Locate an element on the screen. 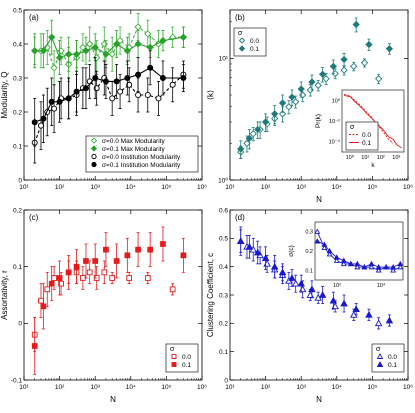  inset-clustering-std: 10² 10⁴ 0.1 0.2 0.3 σ(c) is located at coordinates (346, 255).